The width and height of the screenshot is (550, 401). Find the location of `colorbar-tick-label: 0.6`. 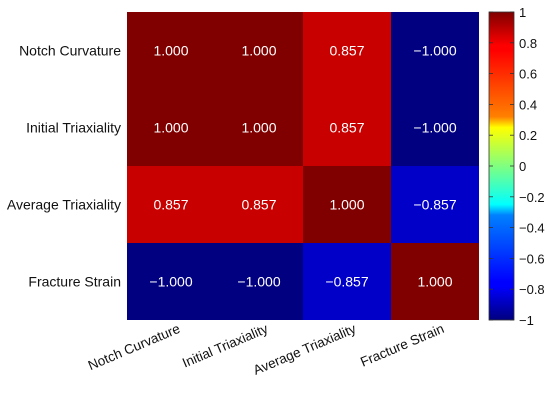

colorbar-tick-label: 0.6 is located at coordinates (528, 74).